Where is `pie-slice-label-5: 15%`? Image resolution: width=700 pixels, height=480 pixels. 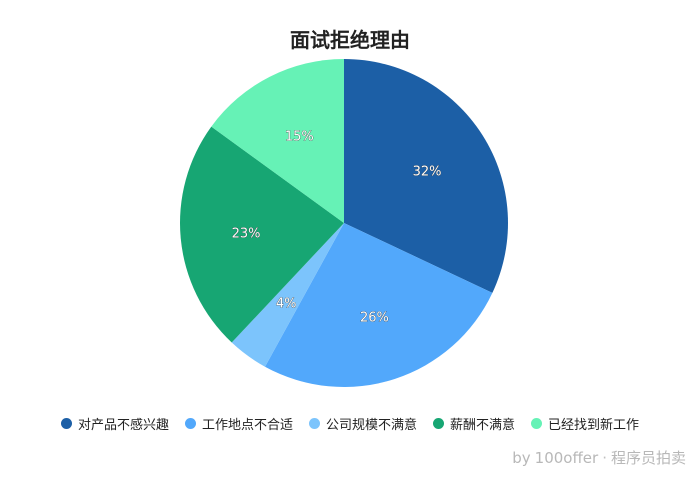
pie-slice-label-5: 15% is located at coordinates (299, 136).